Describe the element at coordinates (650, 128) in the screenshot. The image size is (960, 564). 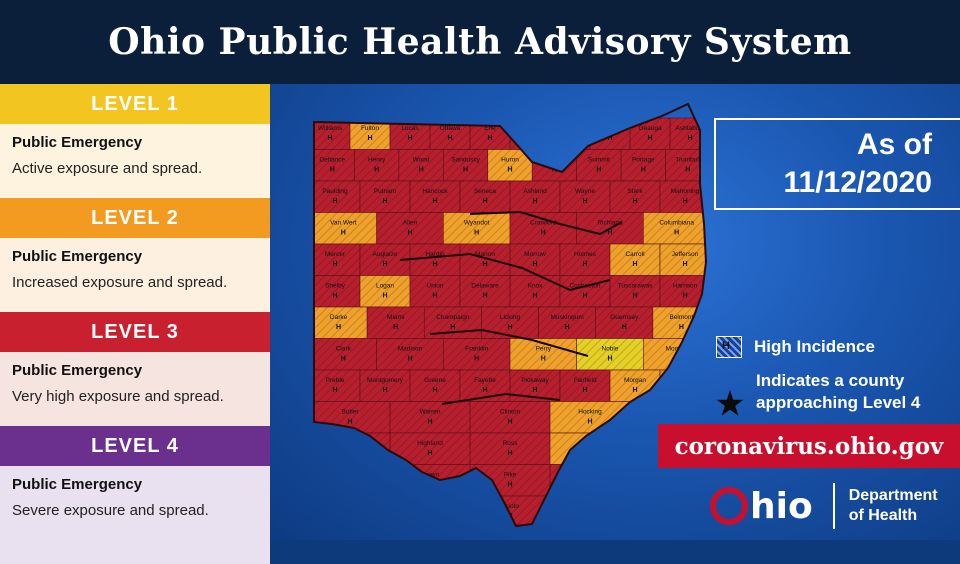
I see `county-label: Geauga` at that location.